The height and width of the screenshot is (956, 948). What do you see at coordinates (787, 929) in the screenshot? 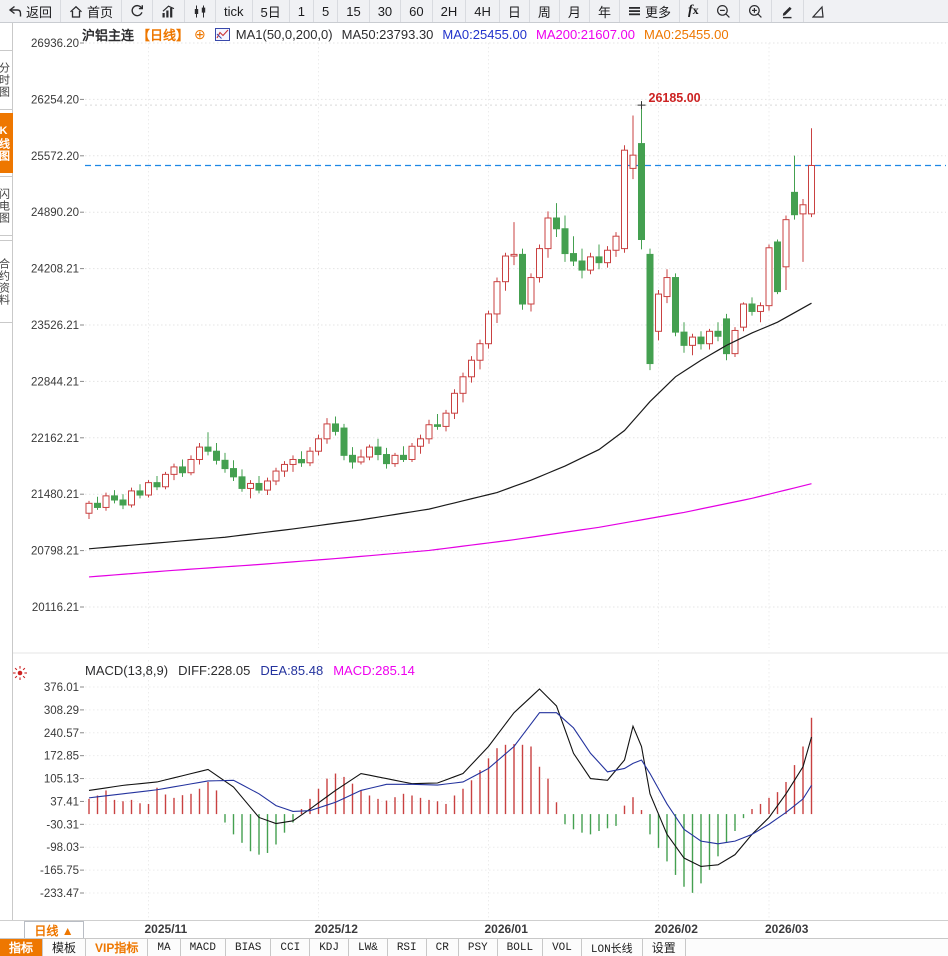
I see `x-axis-label: 2026/03` at bounding box center [787, 929].